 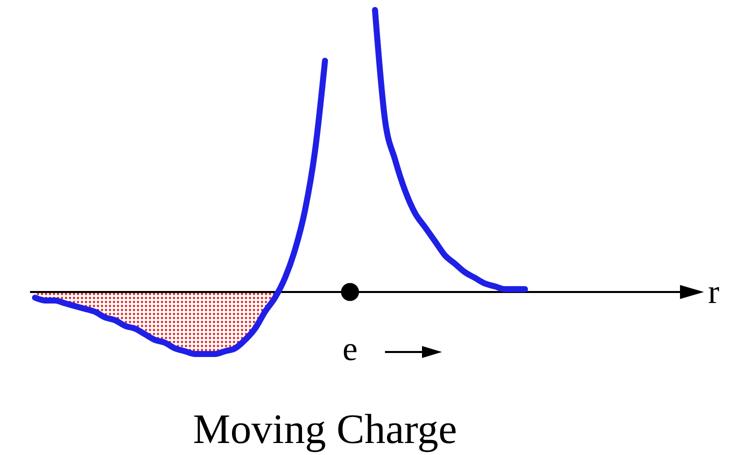 I want to click on annotation: e, so click(x=350, y=349).